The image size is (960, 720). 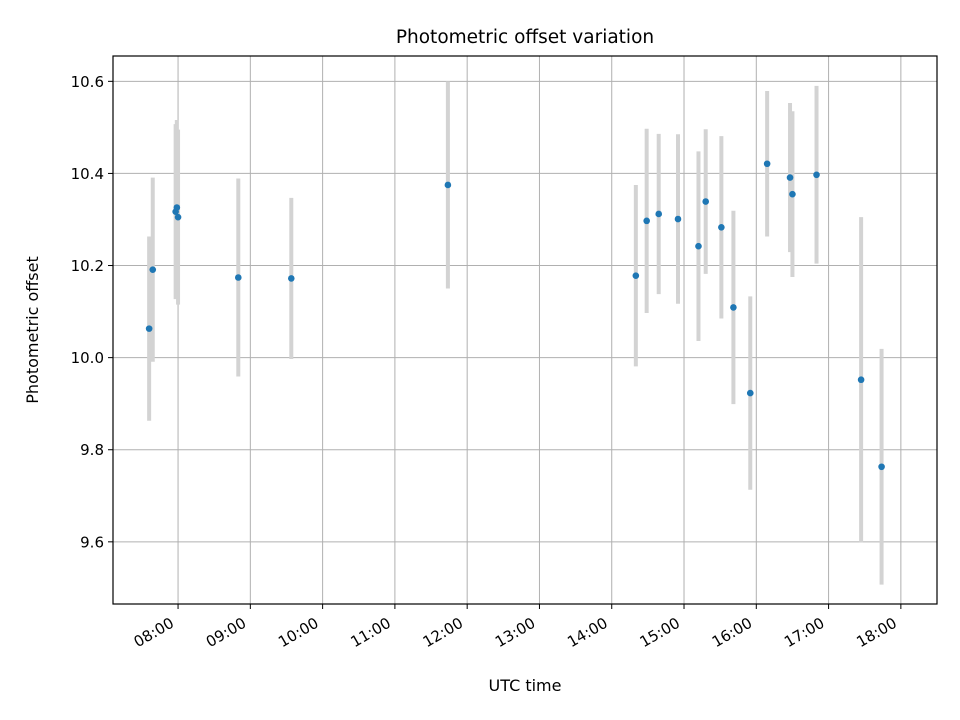 What do you see at coordinates (732, 632) in the screenshot?
I see `x-tick-label: 16:00` at bounding box center [732, 632].